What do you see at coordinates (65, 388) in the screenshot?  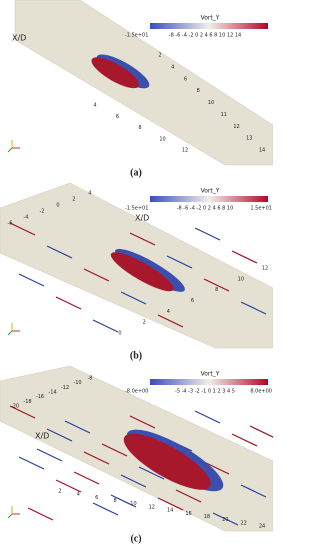 I see `edge-tick-label: -12` at bounding box center [65, 388].